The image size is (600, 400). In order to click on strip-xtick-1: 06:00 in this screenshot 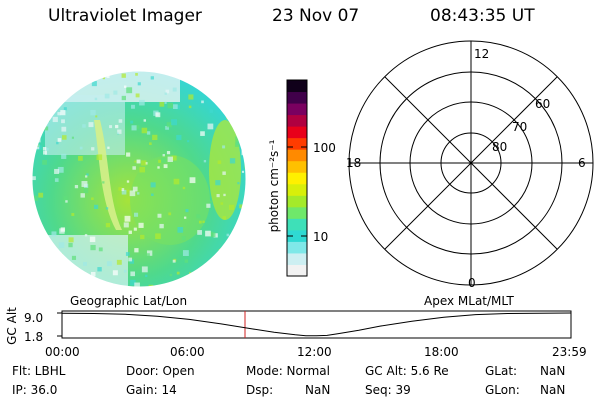, I will do `click(187, 352)`.